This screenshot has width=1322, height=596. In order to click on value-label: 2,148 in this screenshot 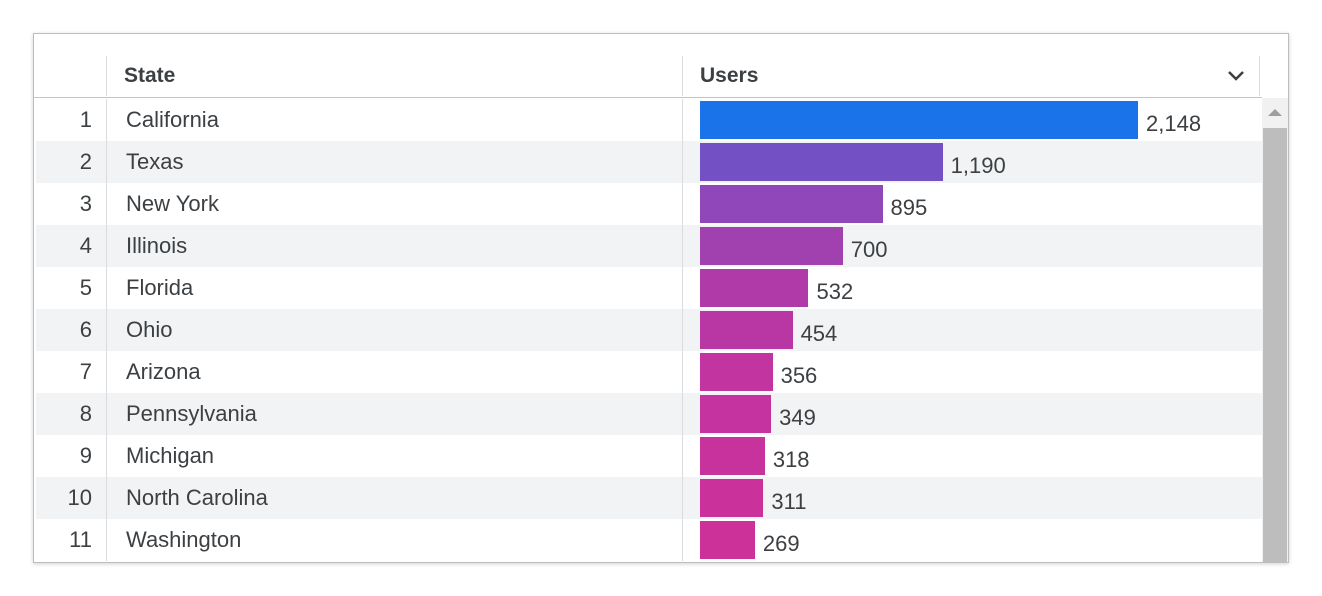, I will do `click(1174, 123)`.